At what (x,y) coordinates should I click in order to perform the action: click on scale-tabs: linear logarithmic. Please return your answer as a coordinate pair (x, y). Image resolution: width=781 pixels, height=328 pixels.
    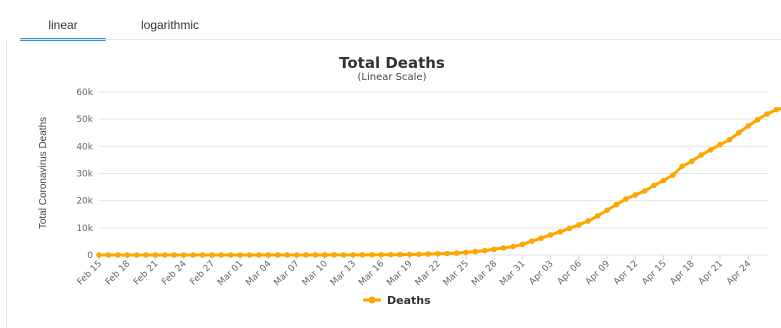
    Looking at the image, I should click on (390, 21).